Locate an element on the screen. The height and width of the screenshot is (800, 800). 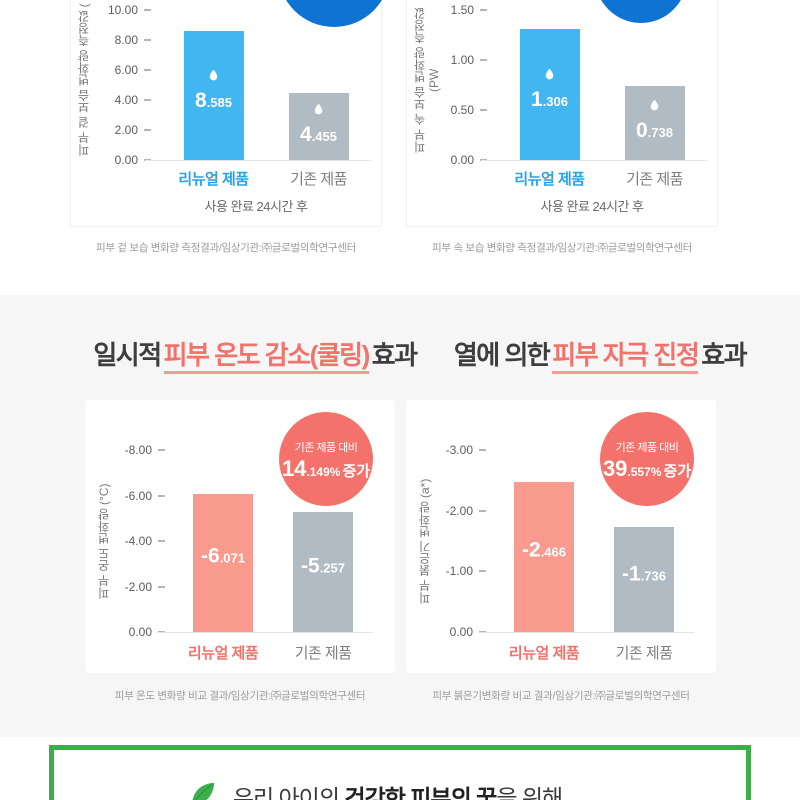
bar-annotation: -5.257 is located at coordinates (323, 566).